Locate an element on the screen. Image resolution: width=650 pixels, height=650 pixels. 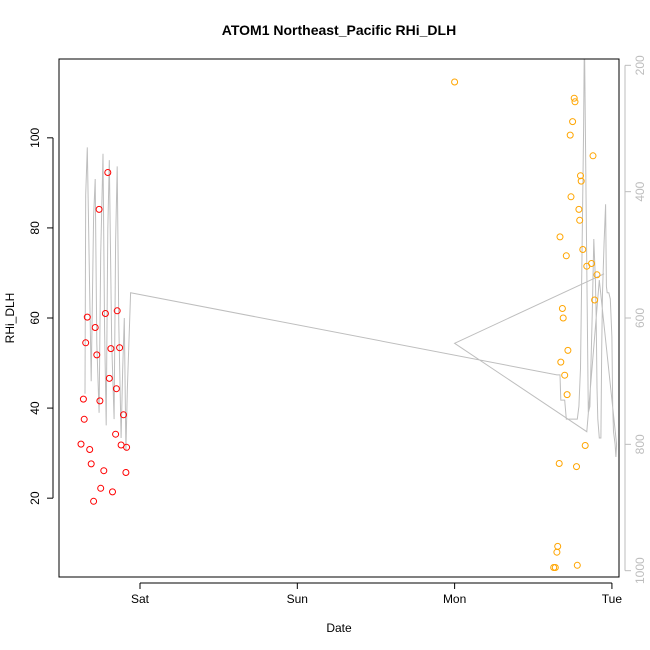
x-tick-label: Sun is located at coordinates (297, 599).